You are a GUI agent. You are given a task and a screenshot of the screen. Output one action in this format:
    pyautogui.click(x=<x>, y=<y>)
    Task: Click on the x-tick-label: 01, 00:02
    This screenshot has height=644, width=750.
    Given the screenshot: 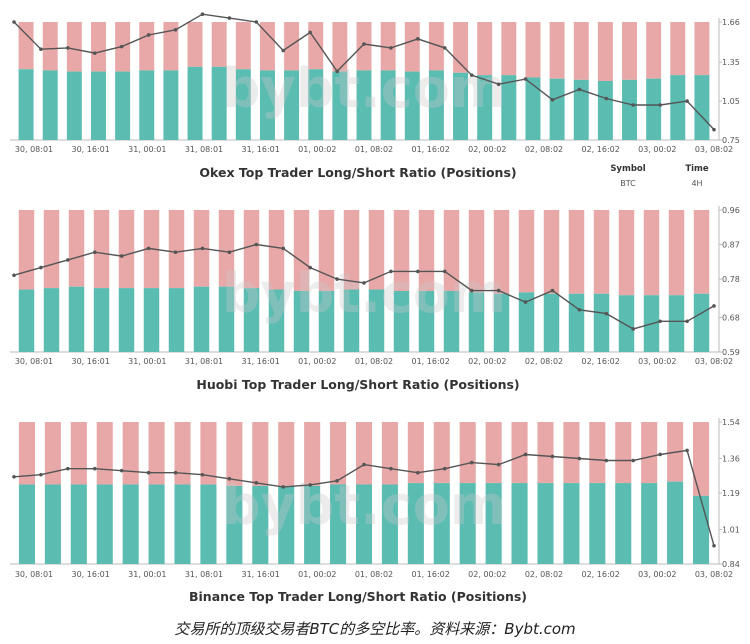 What is the action you would take?
    pyautogui.click(x=317, y=361)
    